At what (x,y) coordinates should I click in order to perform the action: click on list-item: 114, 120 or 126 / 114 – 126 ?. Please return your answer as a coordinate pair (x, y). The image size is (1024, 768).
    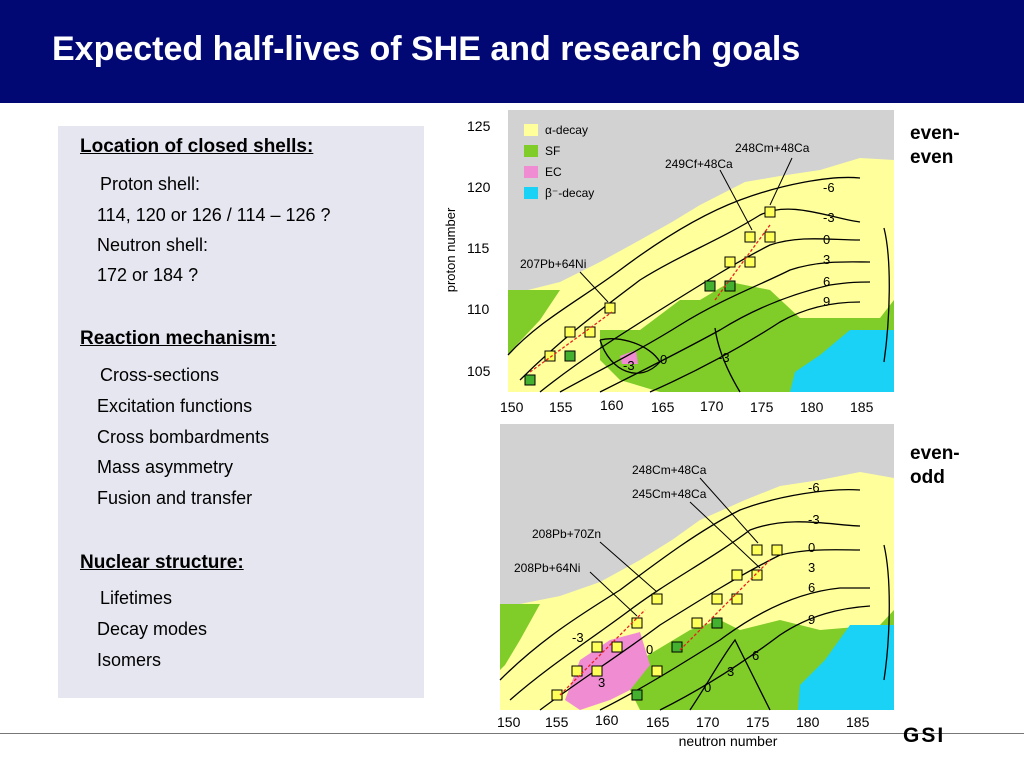
    Looking at the image, I should click on (214, 215).